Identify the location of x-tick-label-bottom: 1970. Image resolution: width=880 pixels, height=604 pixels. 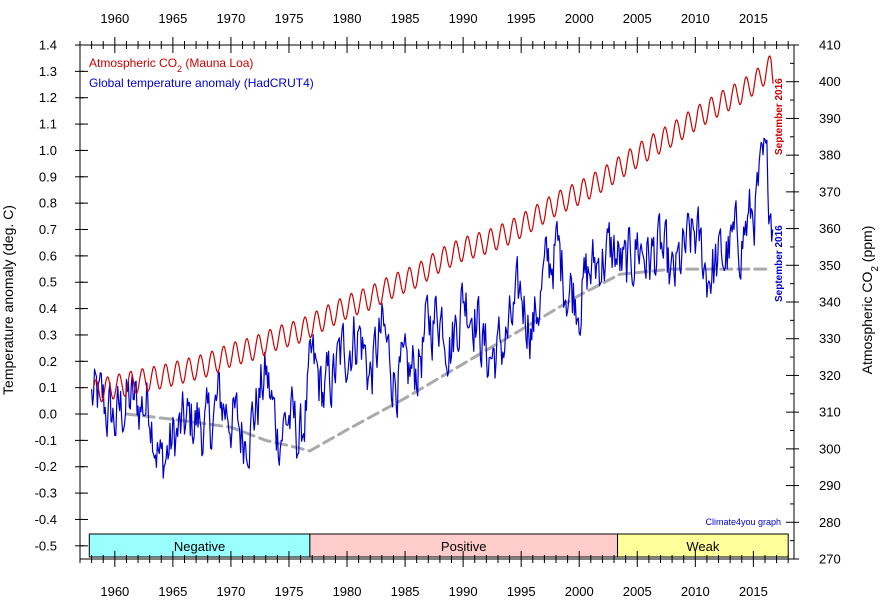
(230, 591).